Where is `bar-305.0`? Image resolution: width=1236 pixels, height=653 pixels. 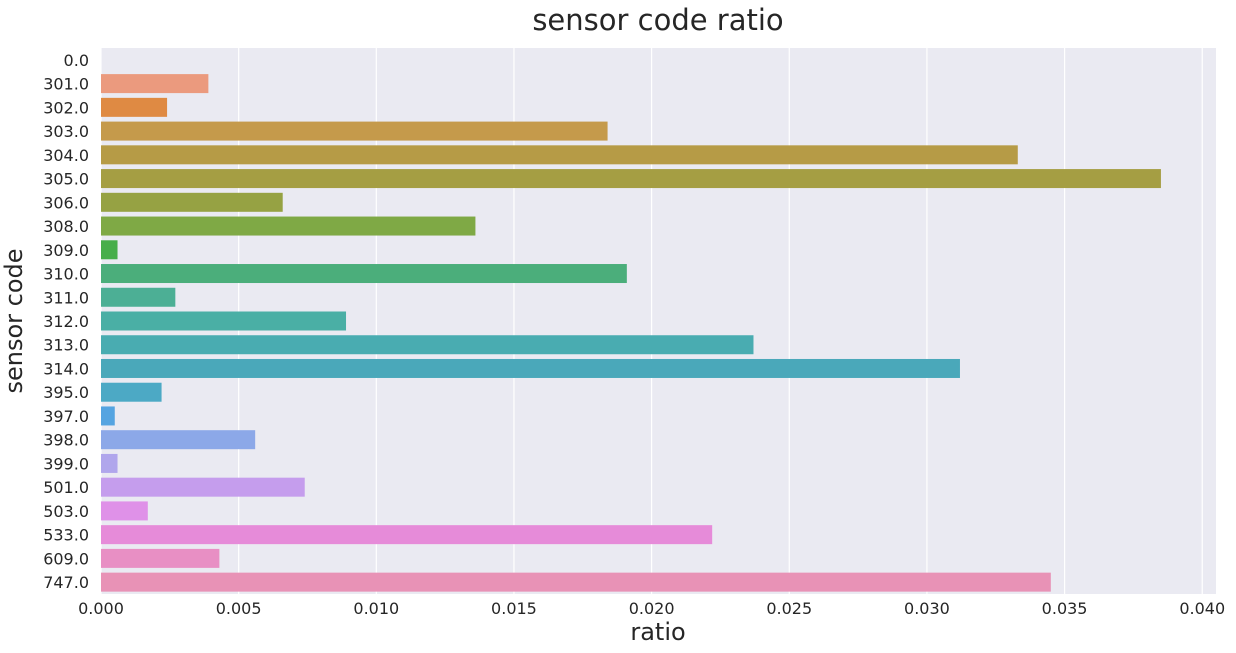
bar-305.0 is located at coordinates (631, 179).